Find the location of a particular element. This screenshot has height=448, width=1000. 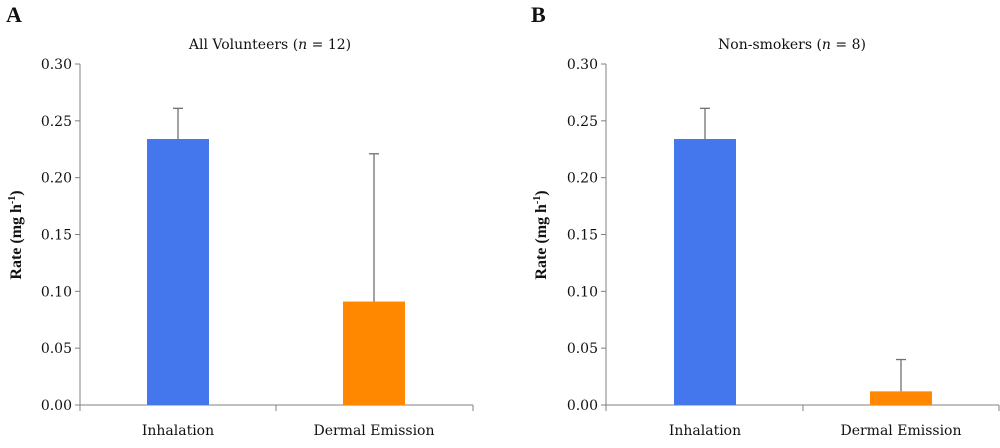

panel-letter: A is located at coordinates (14, 14).